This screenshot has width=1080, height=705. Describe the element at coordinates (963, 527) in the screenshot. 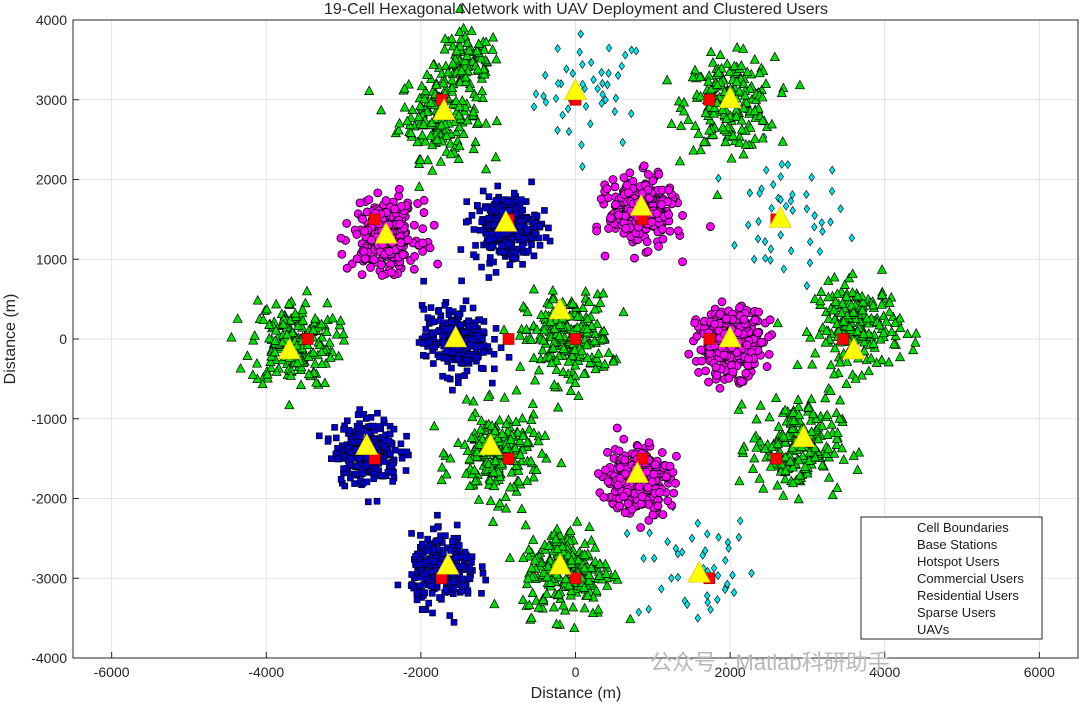

I see `legend-entry: Cell Boundaries` at that location.